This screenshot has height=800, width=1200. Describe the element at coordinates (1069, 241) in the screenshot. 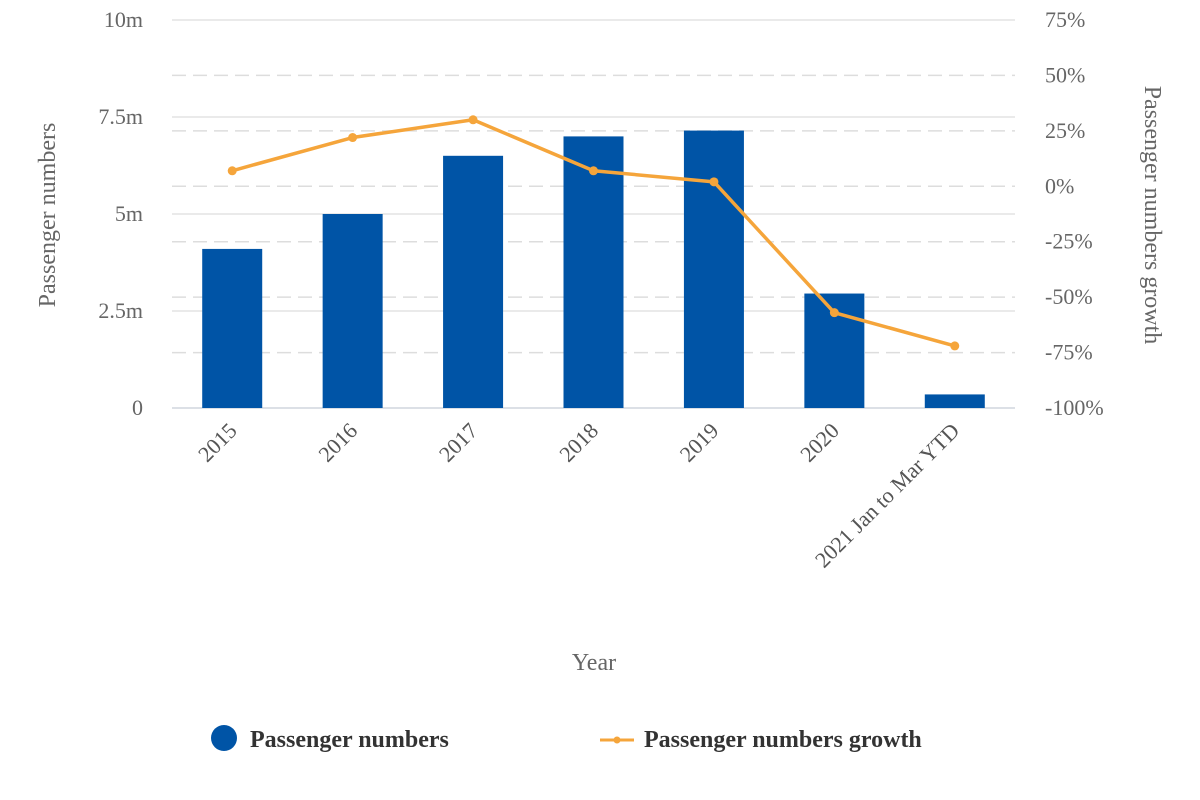

I see `right-tick-label: -25%` at that location.